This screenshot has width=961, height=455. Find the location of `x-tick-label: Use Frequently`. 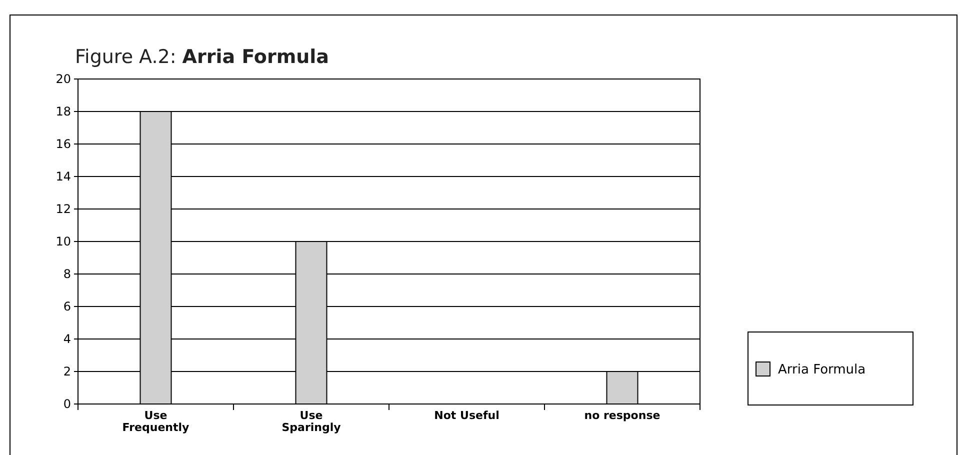

x-tick-label: Use Frequently is located at coordinates (156, 421).